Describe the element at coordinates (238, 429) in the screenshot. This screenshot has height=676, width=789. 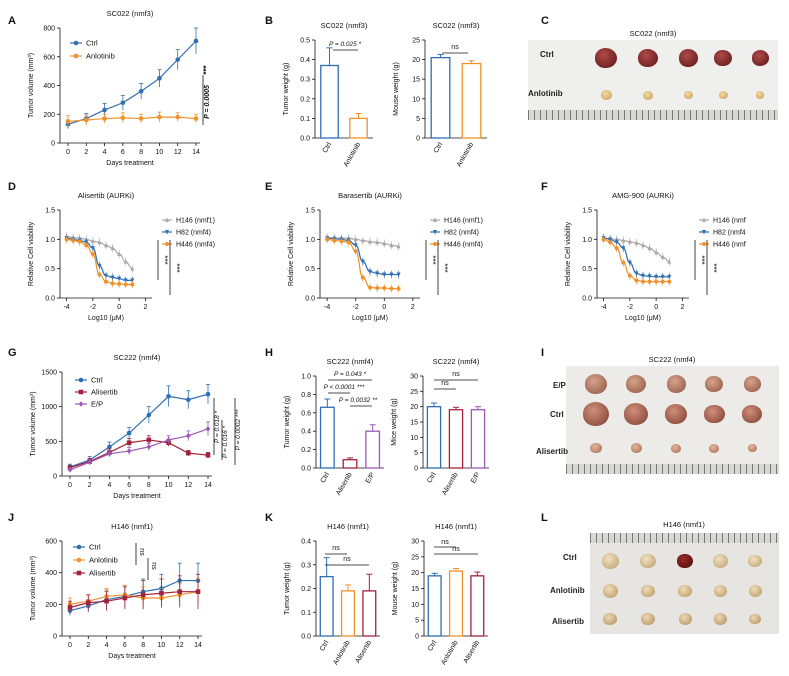
I see `p-value: P = 0.0002 ***` at that location.